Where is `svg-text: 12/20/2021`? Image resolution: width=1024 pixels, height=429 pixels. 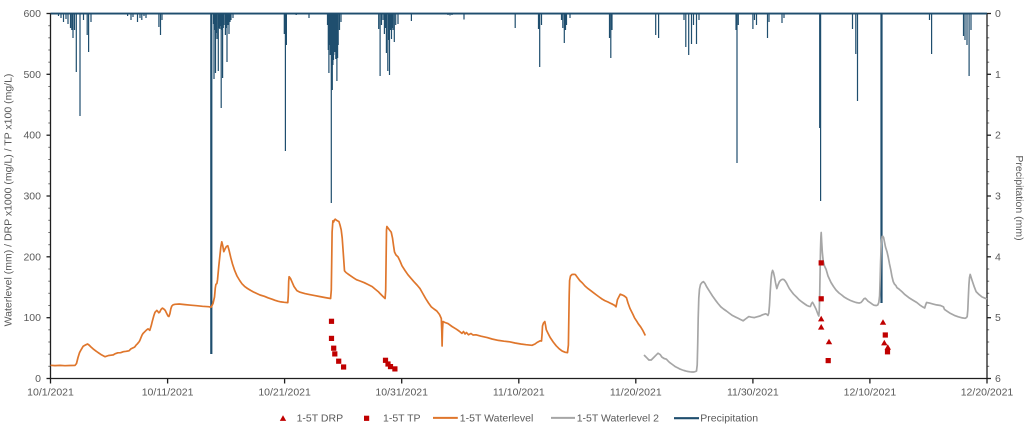
svg-text: 12/20/2021 is located at coordinates (987, 393).